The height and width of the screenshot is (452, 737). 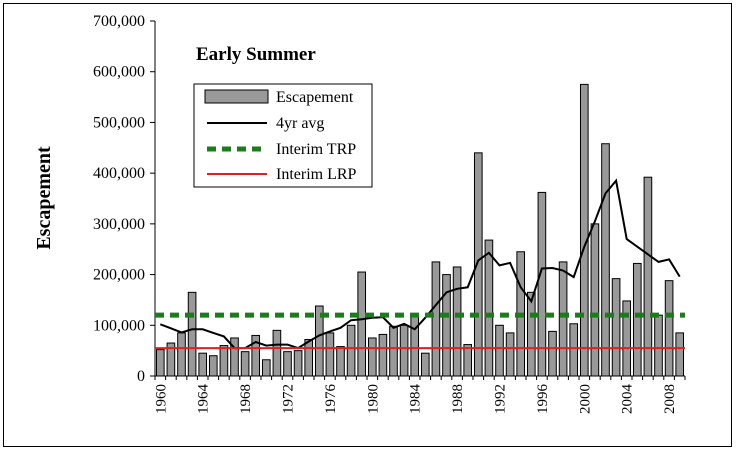 What do you see at coordinates (436, 319) in the screenshot?
I see `bar-1986` at bounding box center [436, 319].